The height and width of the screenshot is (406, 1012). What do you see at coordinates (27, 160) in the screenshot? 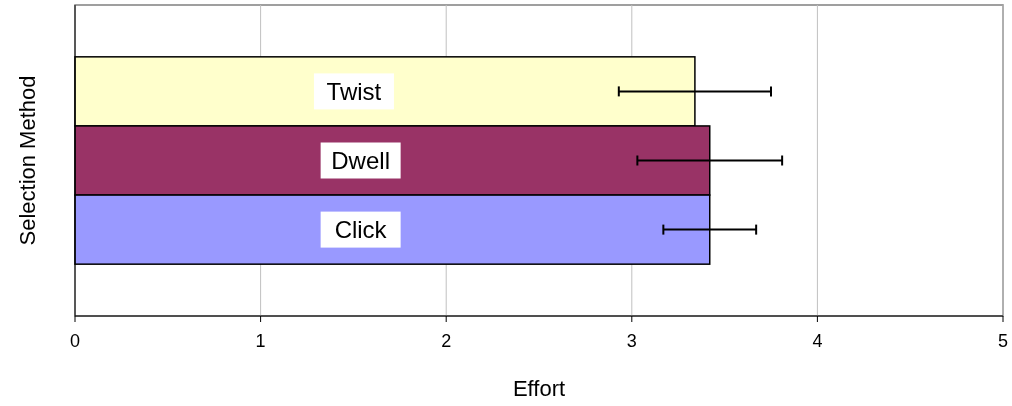
I see `y-axis-title: Selection Method` at bounding box center [27, 160].